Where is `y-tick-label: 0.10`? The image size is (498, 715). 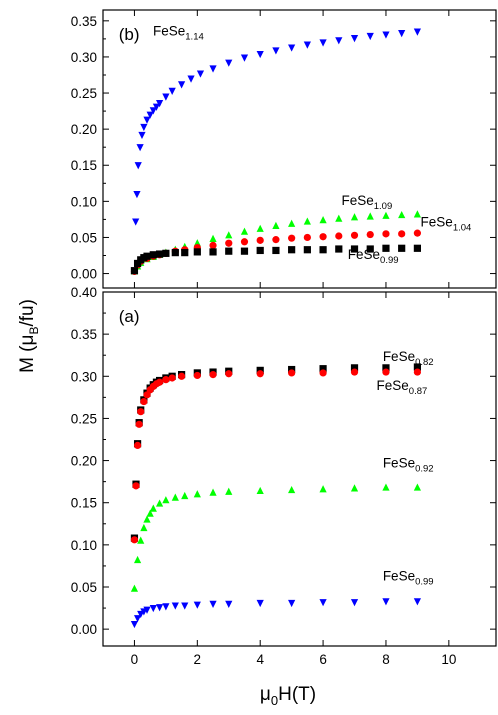 y-tick-label: 0.10 is located at coordinates (84, 545).